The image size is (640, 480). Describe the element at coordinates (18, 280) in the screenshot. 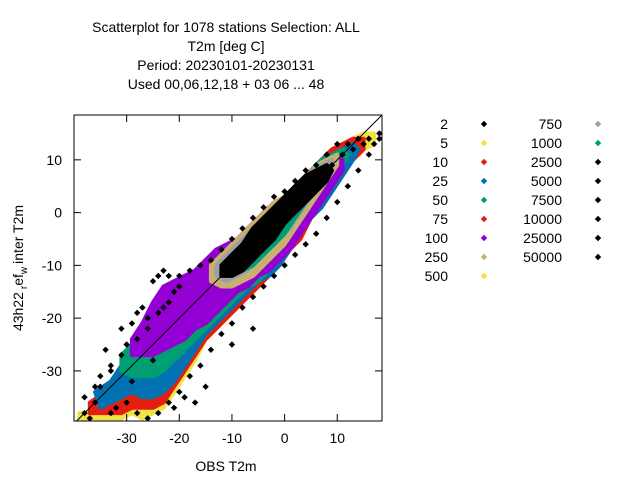

I see `y-label-mid: ef` at that location.